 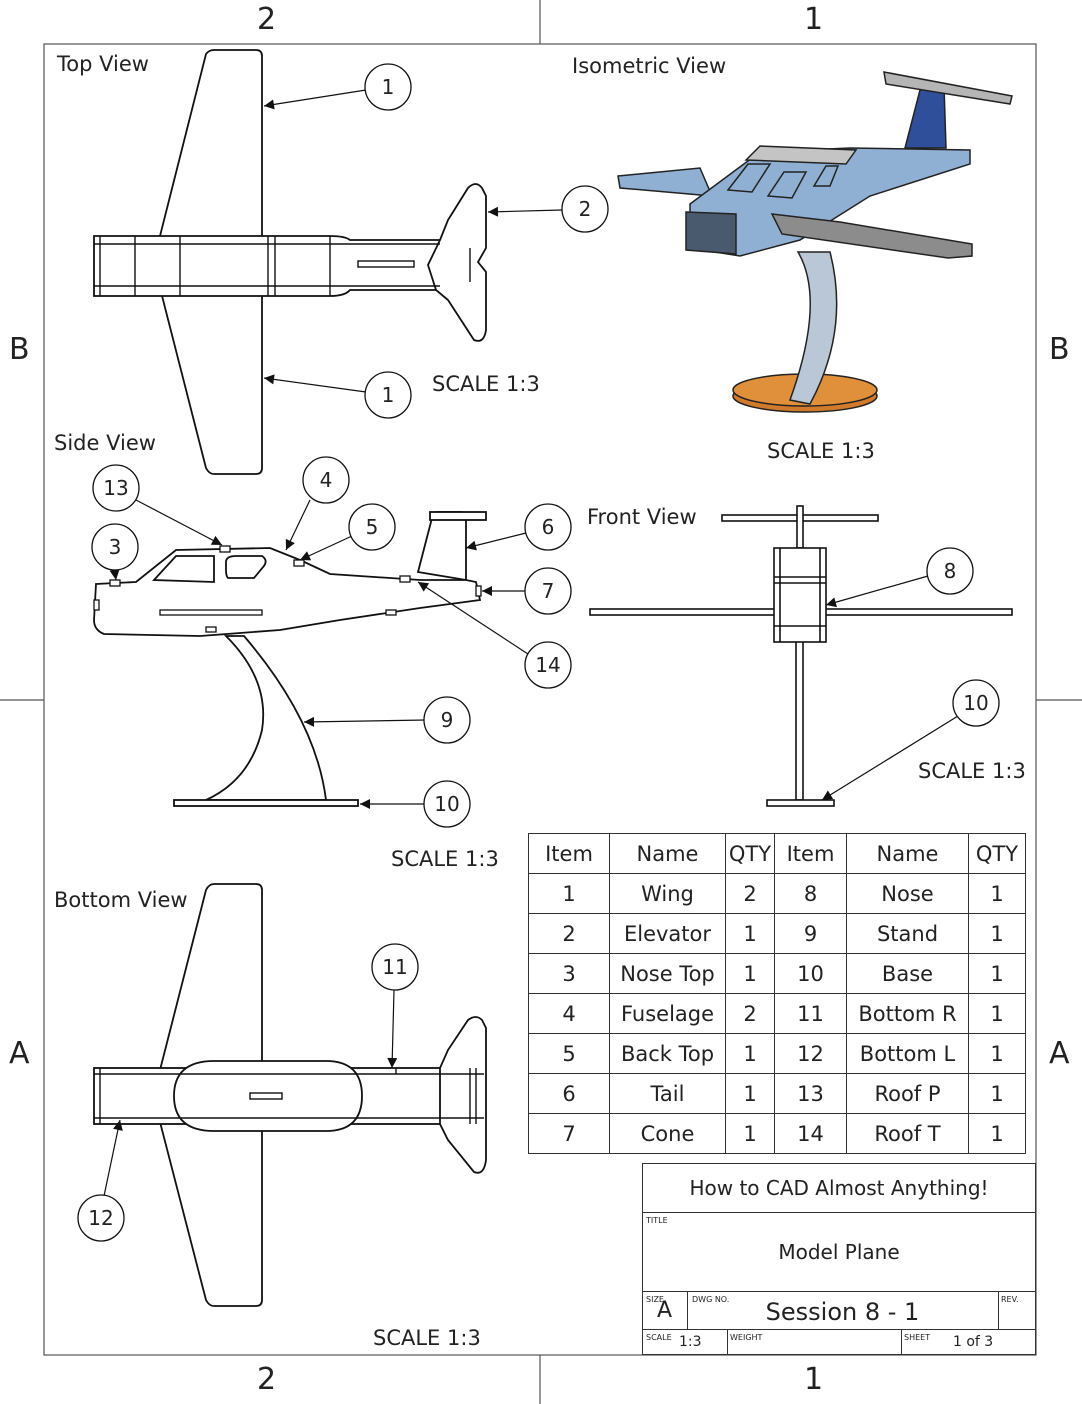 What do you see at coordinates (445, 859) in the screenshot?
I see `side-view-scale: SCALE 1:3` at bounding box center [445, 859].